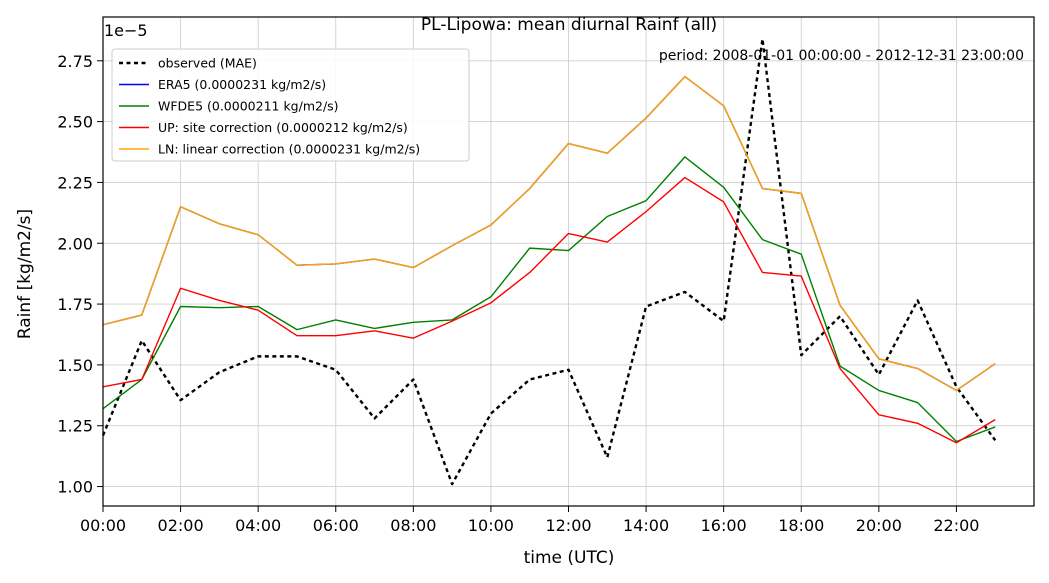 Image resolution: width=1049 pixels, height=583 pixels. I want to click on legend-box, so click(290, 105).